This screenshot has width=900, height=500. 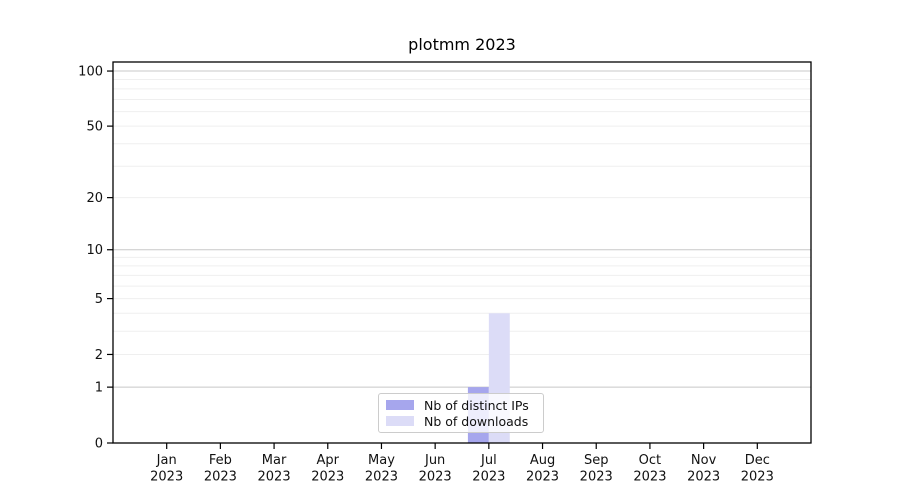 What do you see at coordinates (327, 469) in the screenshot?
I see `x-tick-label-apr-2023: Apr 2023` at bounding box center [327, 469].